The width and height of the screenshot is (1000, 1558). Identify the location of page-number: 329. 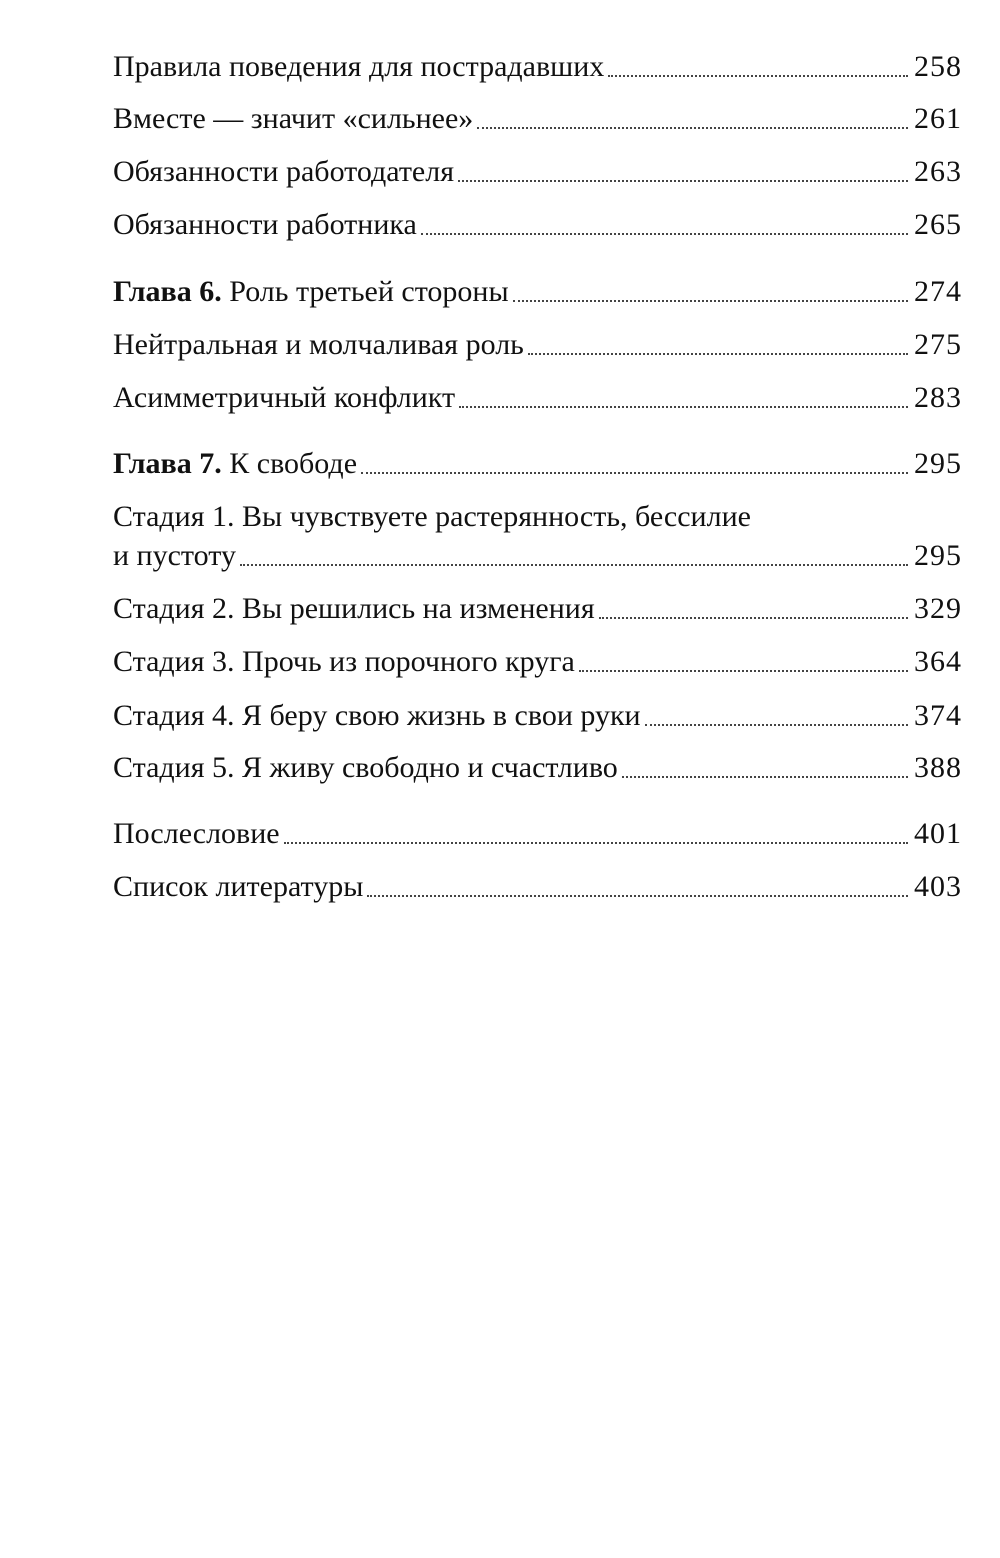
(938, 608).